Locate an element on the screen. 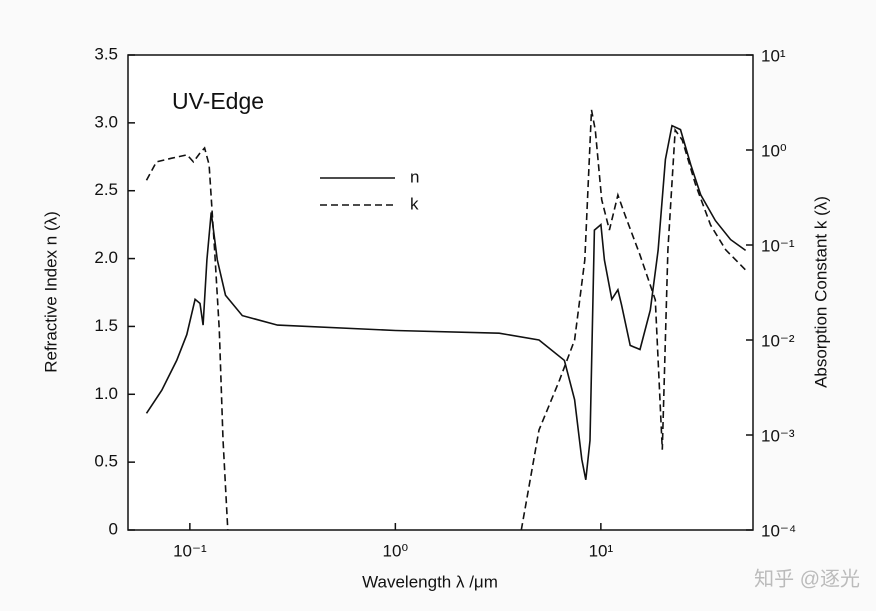 This screenshot has width=876, height=611. y2-axis-label: Absorption Constant k (λ) is located at coordinates (820, 292).